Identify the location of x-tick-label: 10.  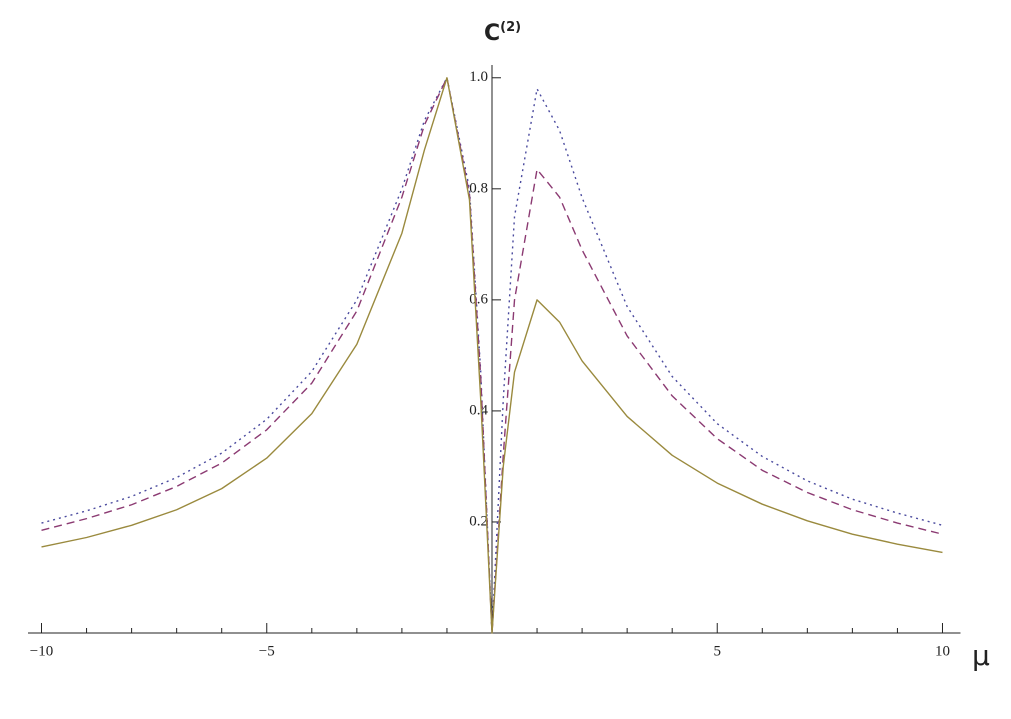
(942, 651).